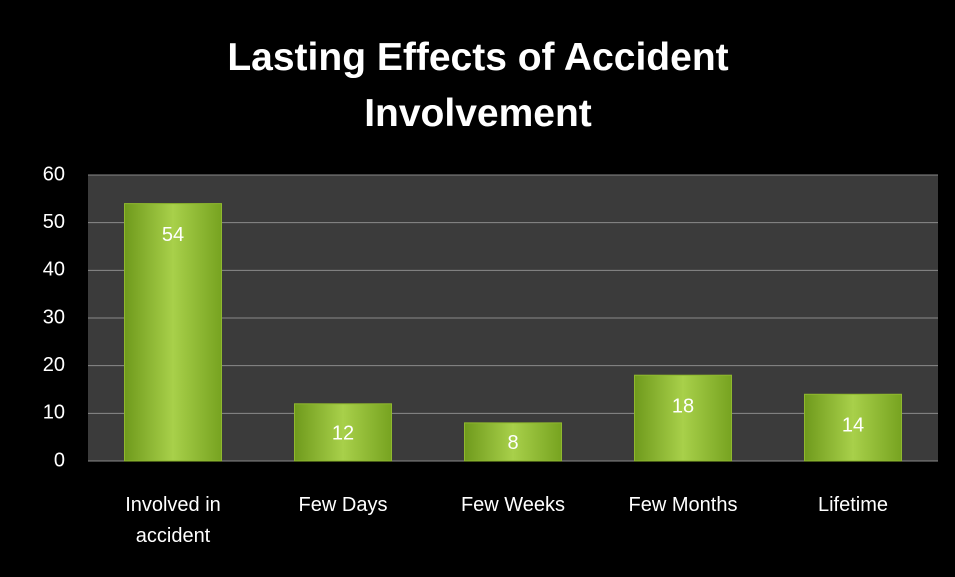 This screenshot has width=955, height=577. What do you see at coordinates (173, 235) in the screenshot?
I see `data-label: 54` at bounding box center [173, 235].